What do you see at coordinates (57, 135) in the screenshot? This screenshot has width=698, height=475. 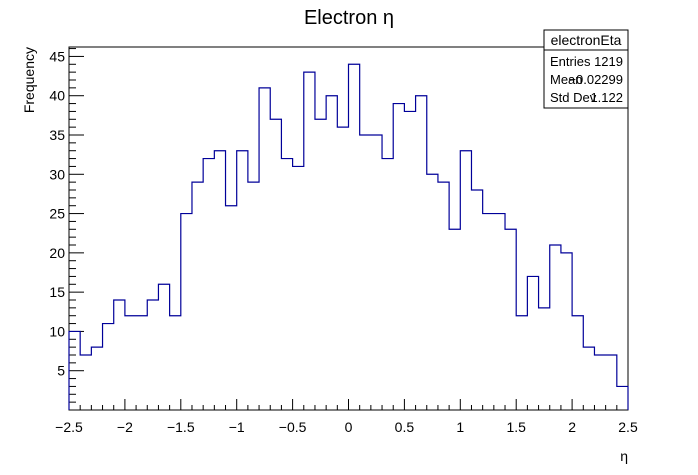 I see `y-tick-label: 35` at bounding box center [57, 135].